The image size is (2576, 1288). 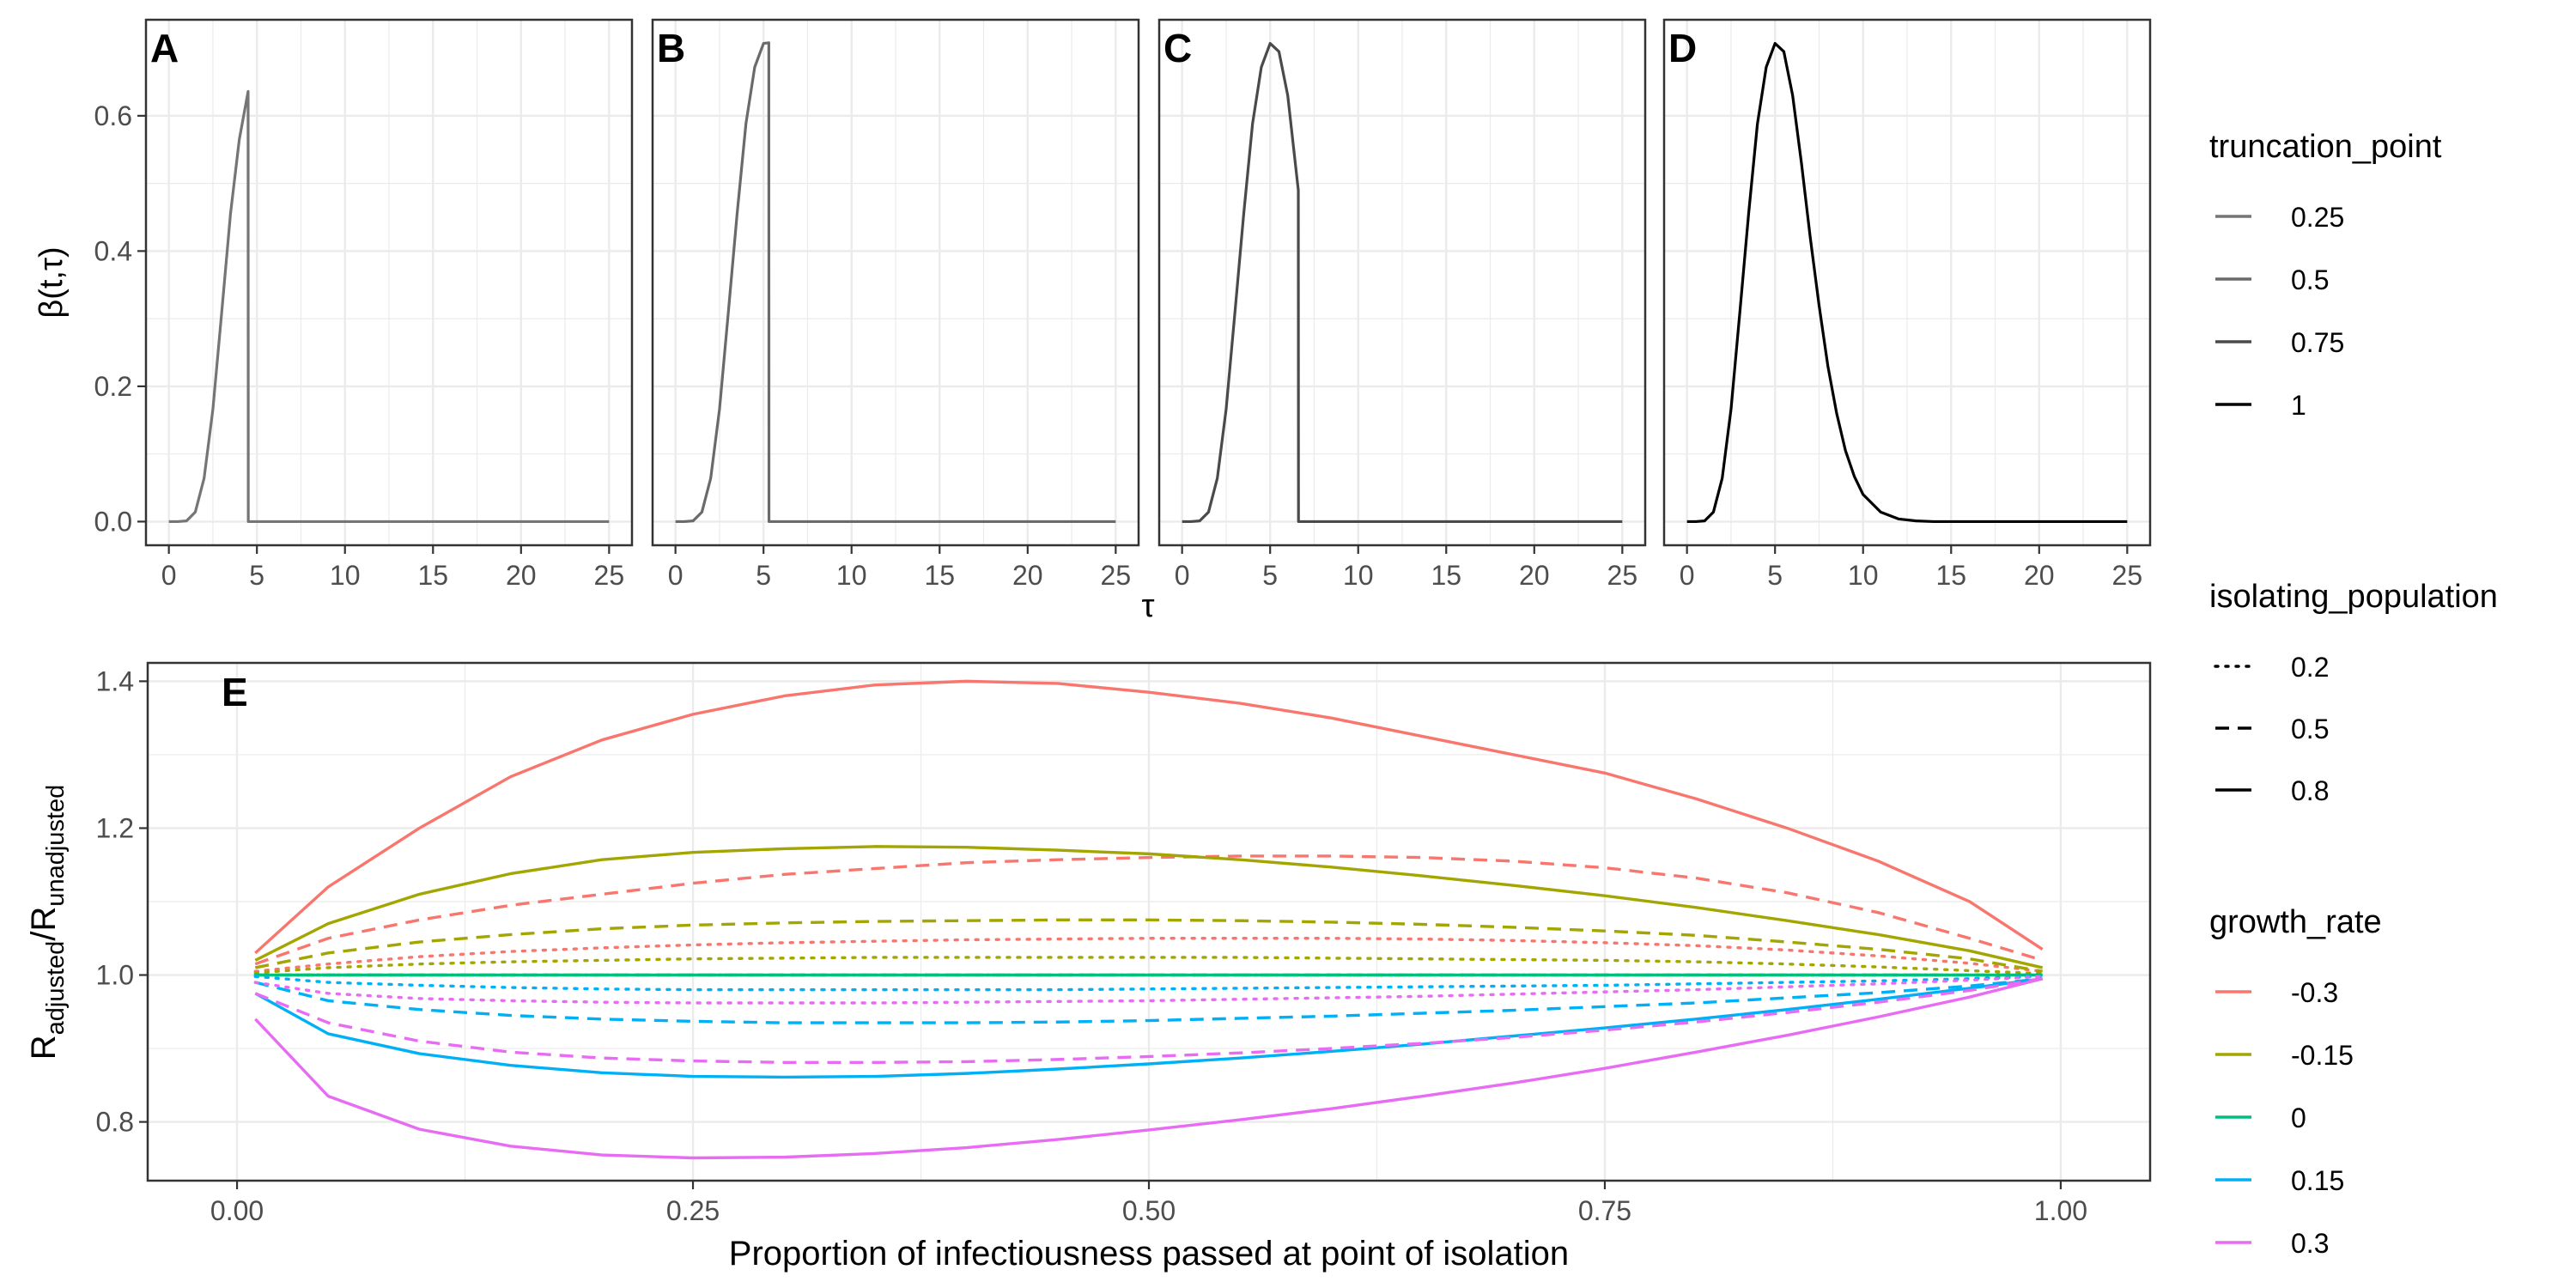 What do you see at coordinates (2317, 218) in the screenshot?
I see `legend-label: 0.25` at bounding box center [2317, 218].